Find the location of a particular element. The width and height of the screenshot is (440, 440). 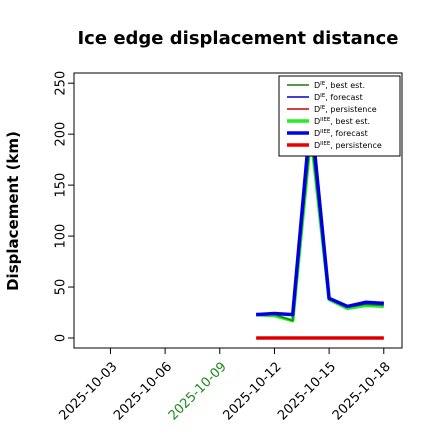

legend-box is located at coordinates (339, 116).